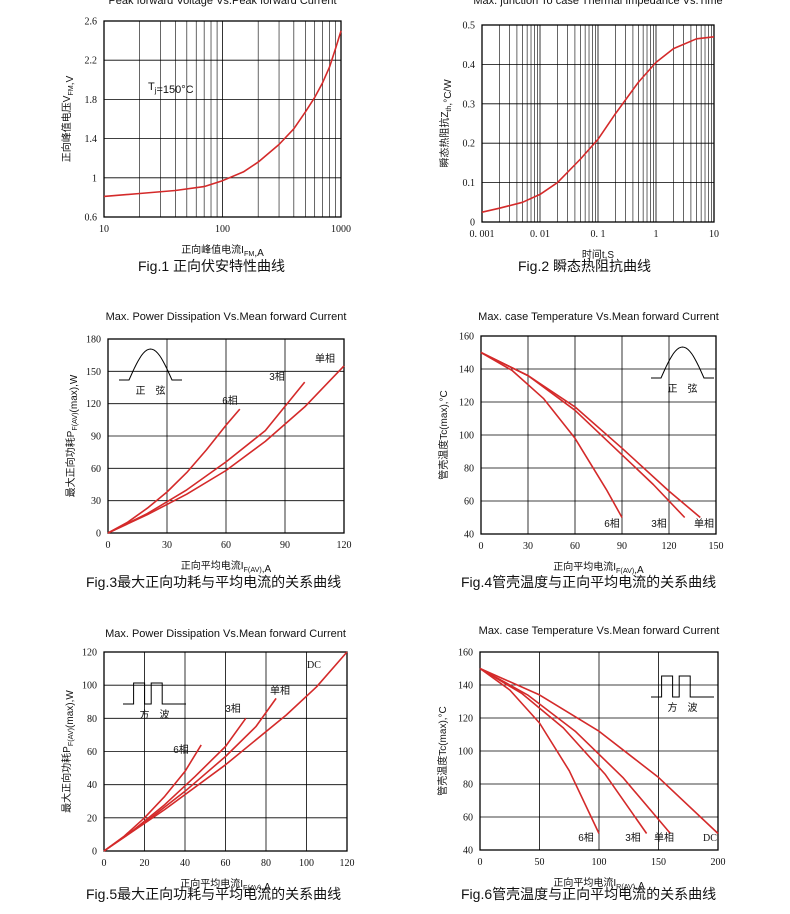 The height and width of the screenshot is (914, 790). Describe the element at coordinates (277, 376) in the screenshot. I see `series-label: 3相` at that location.